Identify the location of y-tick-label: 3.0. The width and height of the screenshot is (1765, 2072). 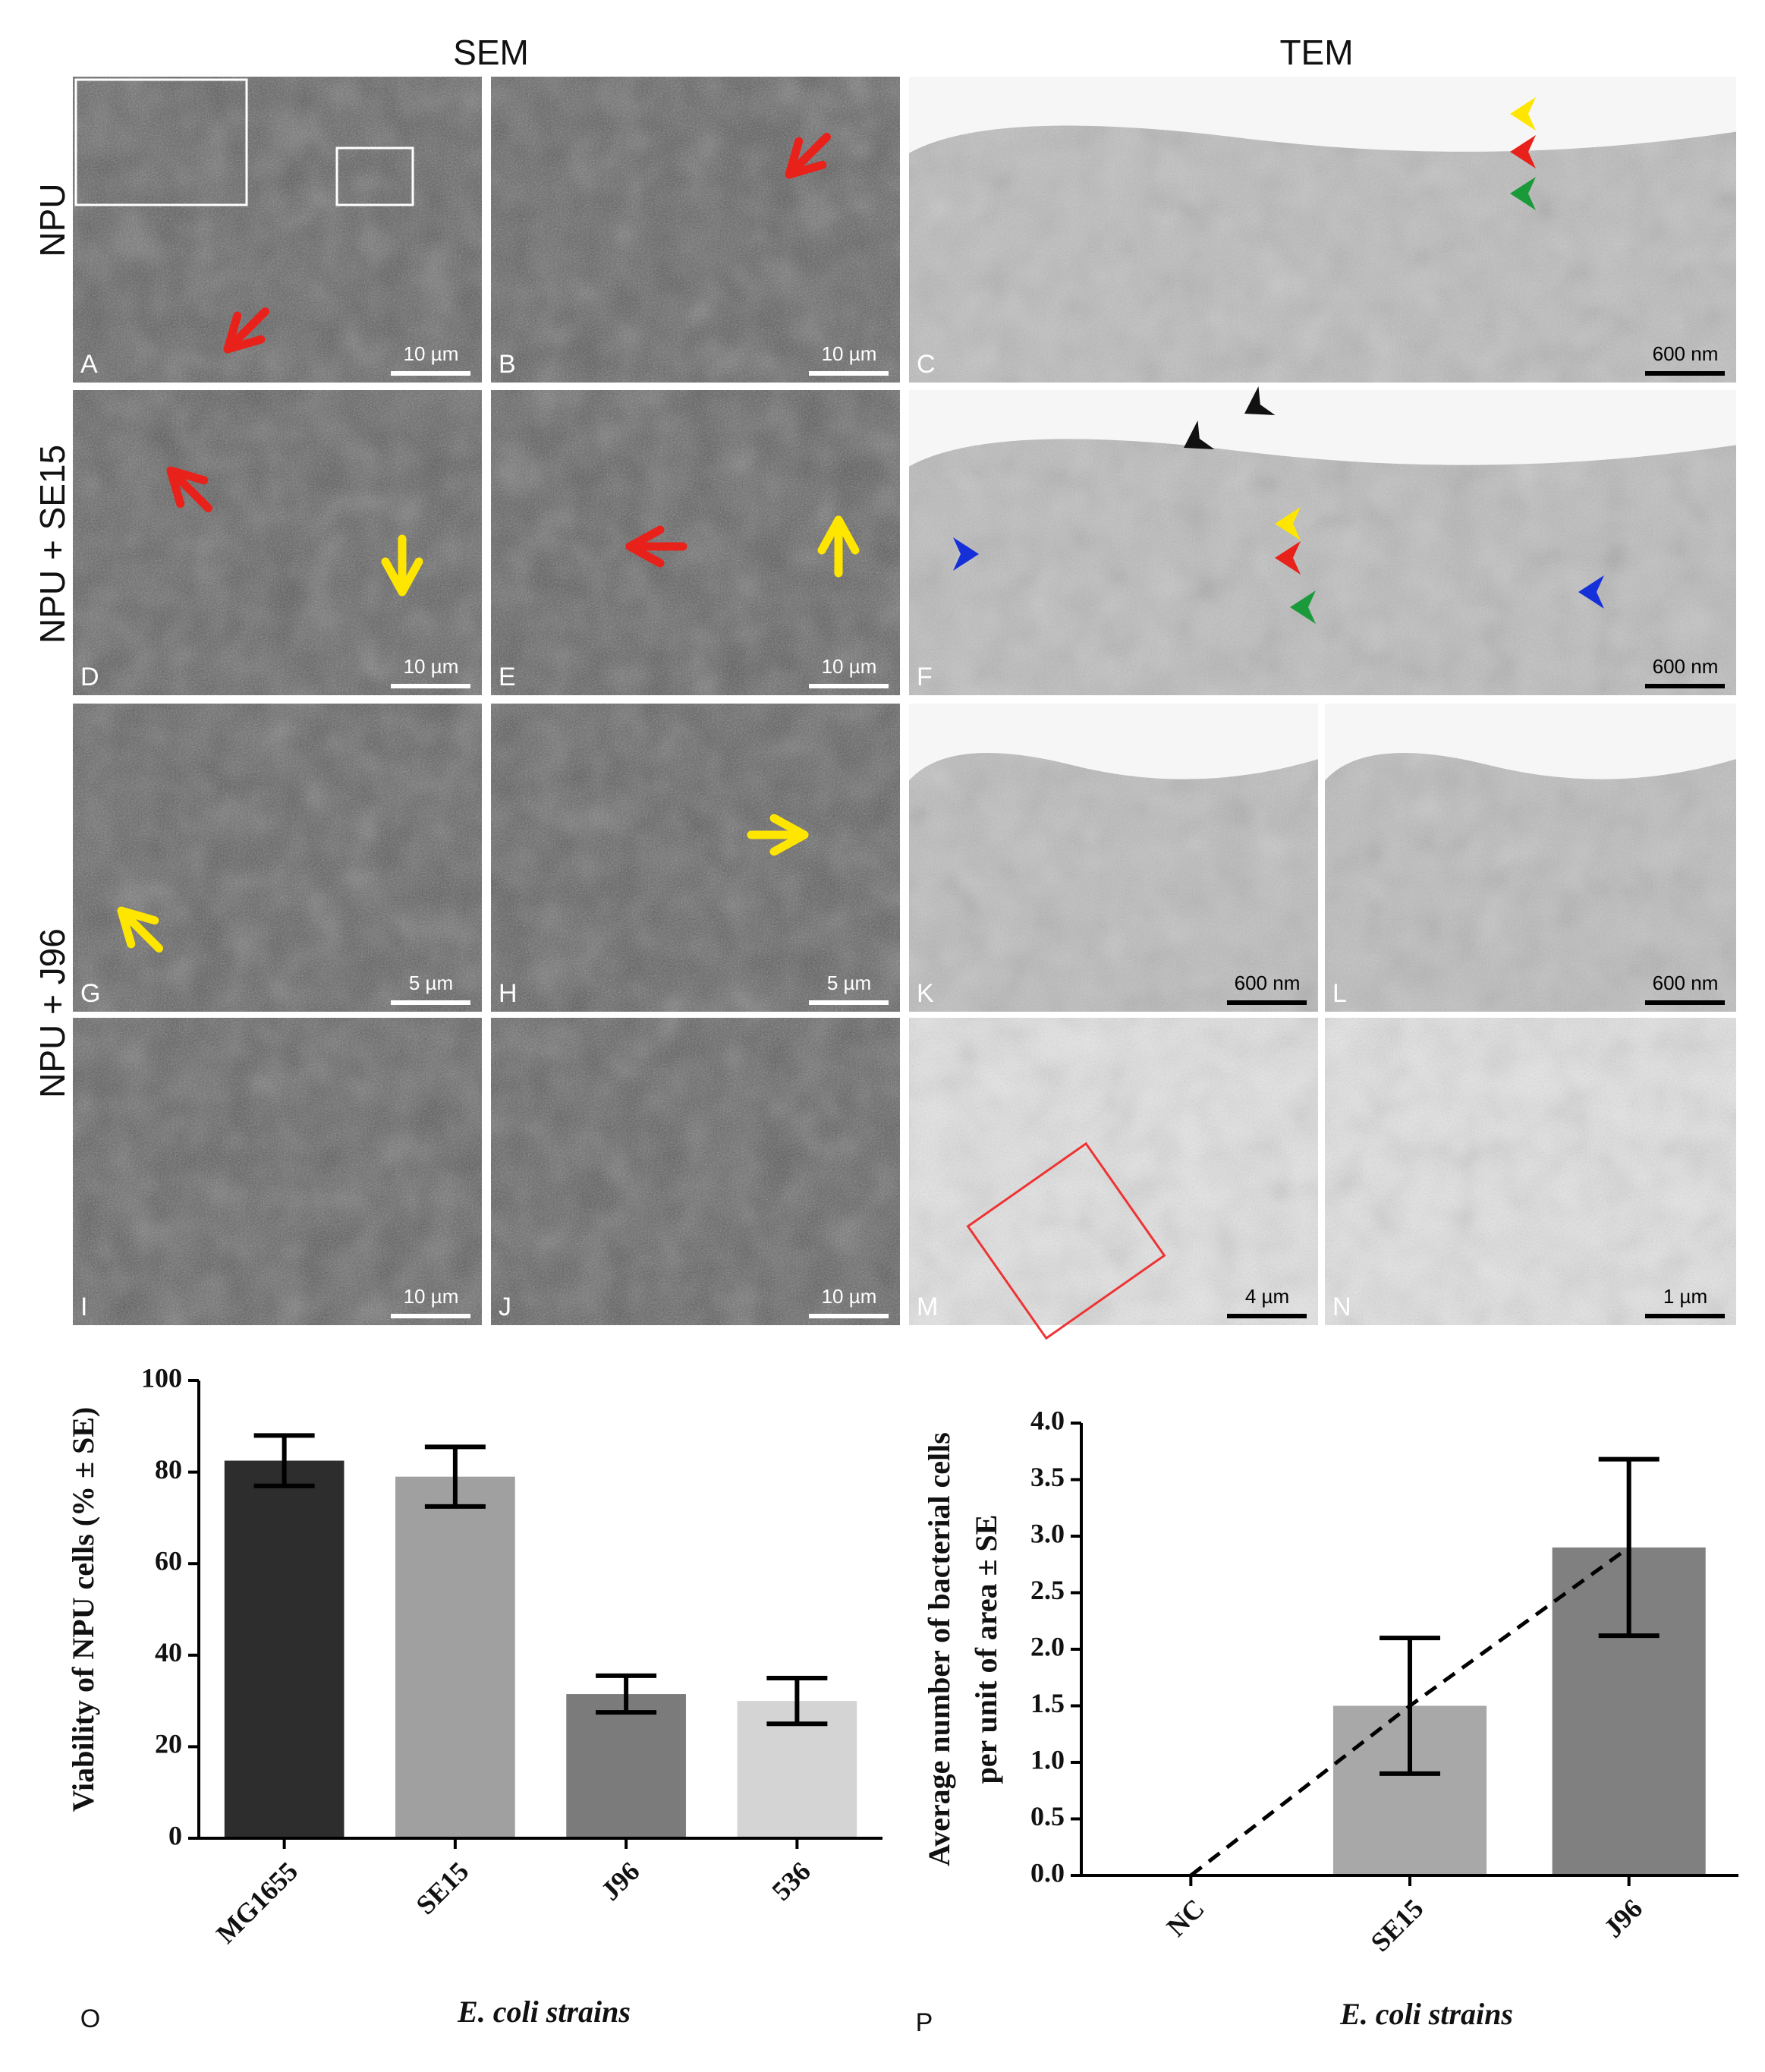
(1047, 1533).